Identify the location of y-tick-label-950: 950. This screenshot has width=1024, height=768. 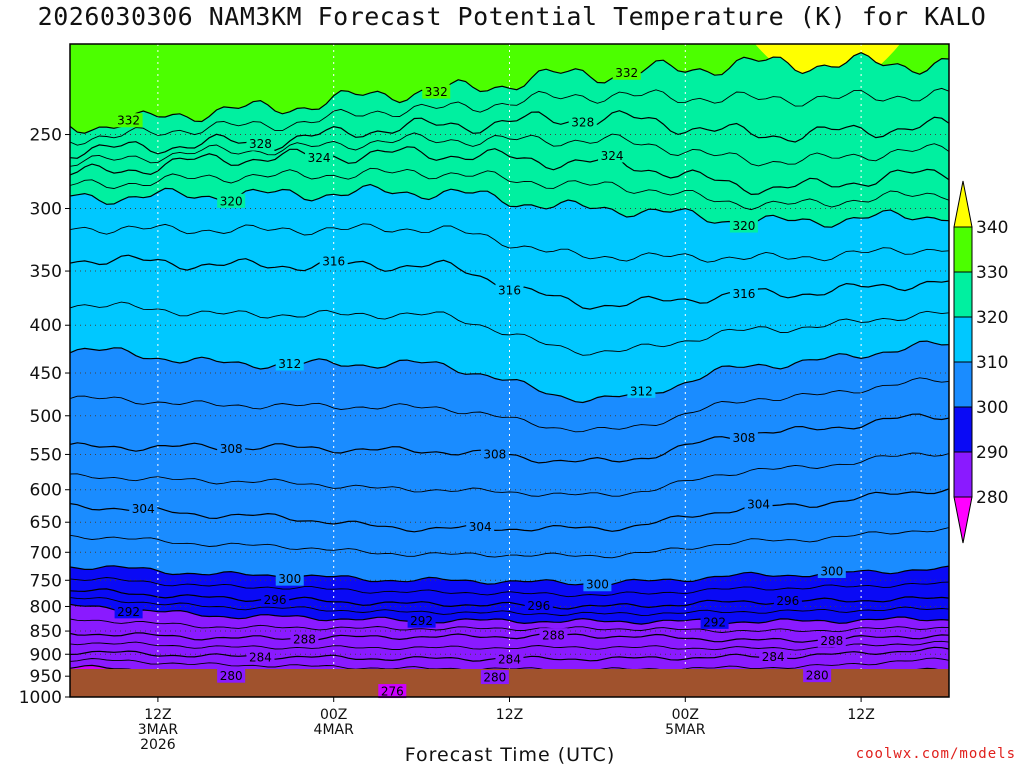
(46, 677).